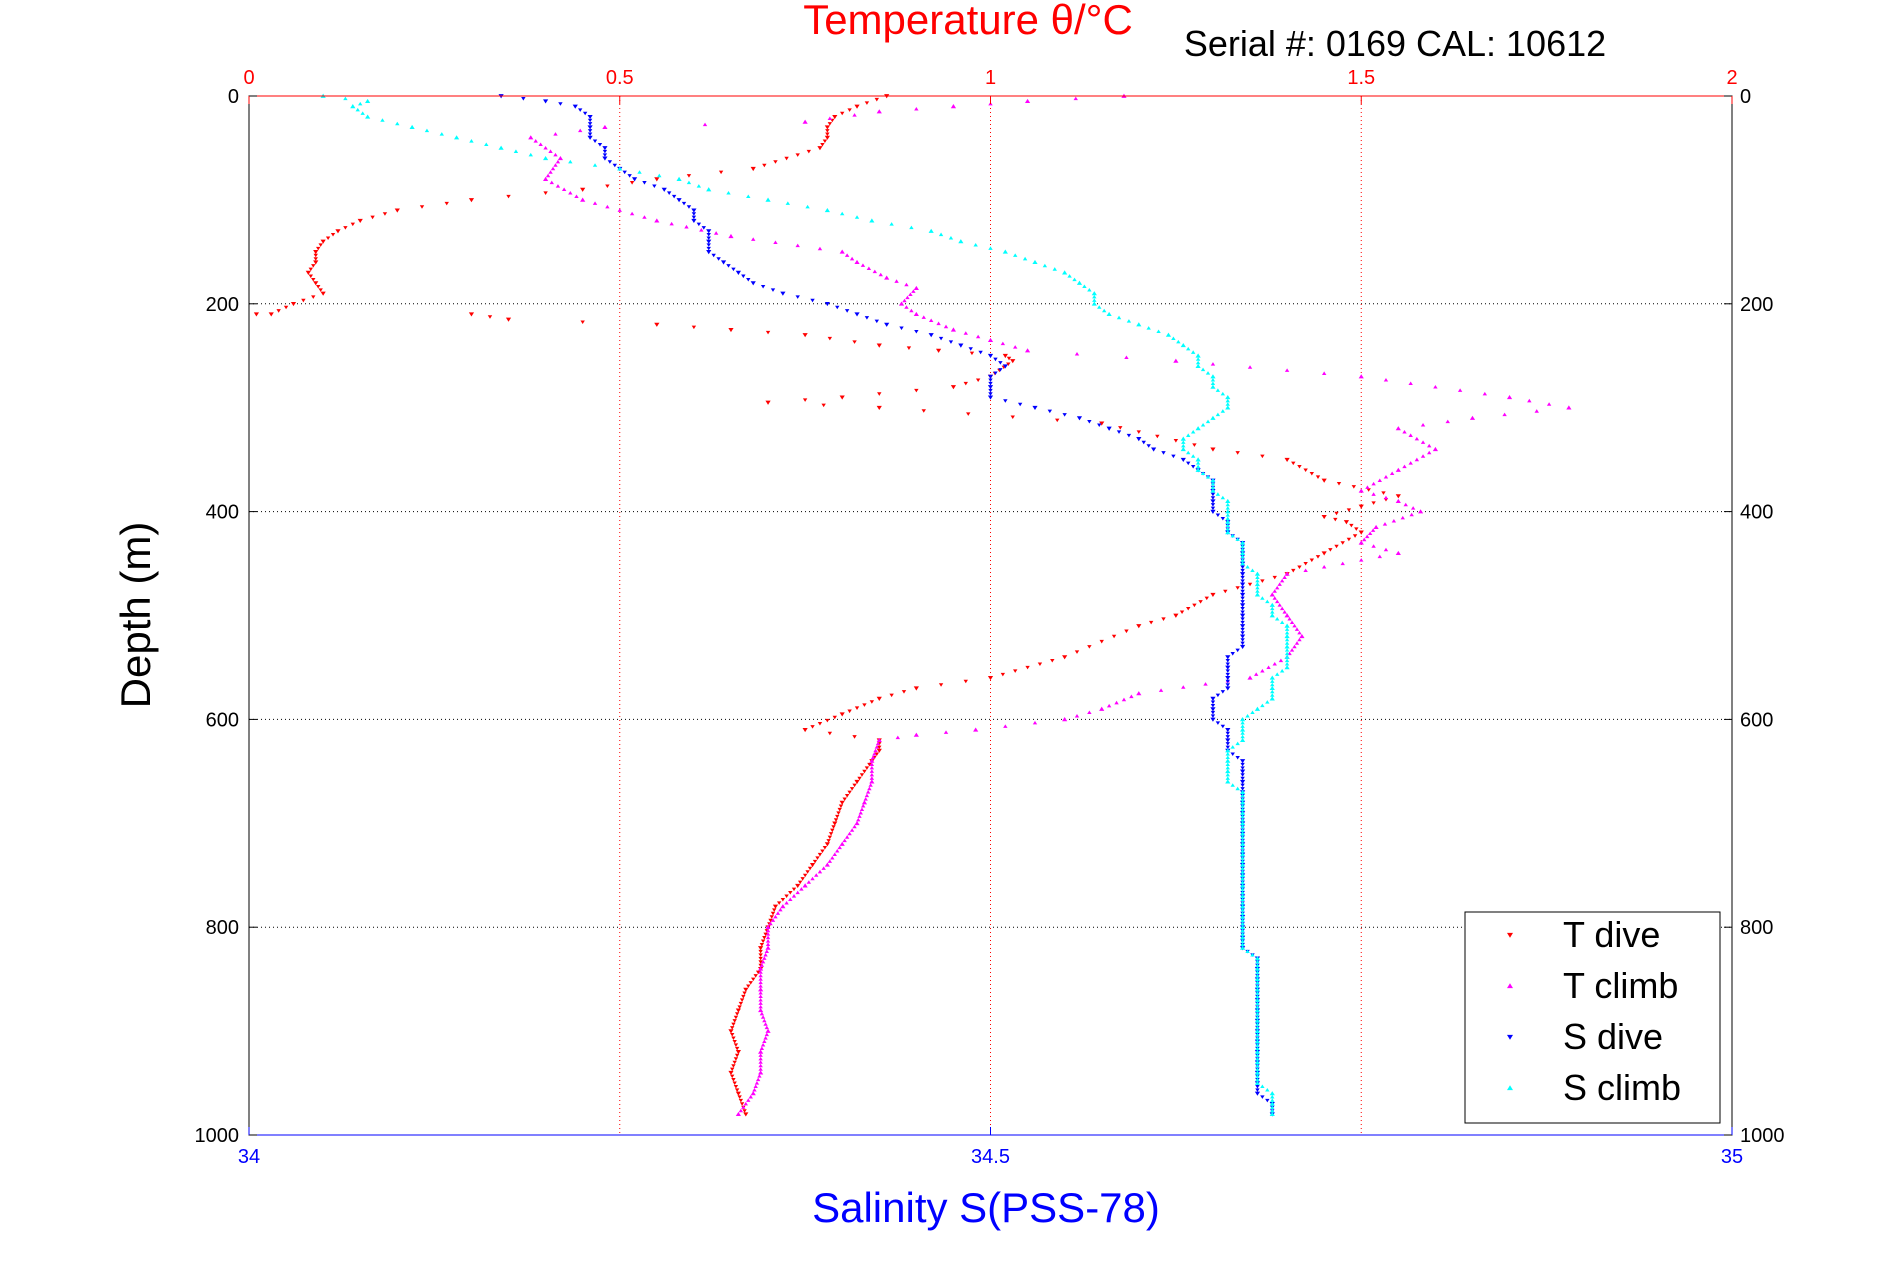 The height and width of the screenshot is (1262, 1891). What do you see at coordinates (1756, 305) in the screenshot?
I see `right-tick-label: 200` at bounding box center [1756, 305].